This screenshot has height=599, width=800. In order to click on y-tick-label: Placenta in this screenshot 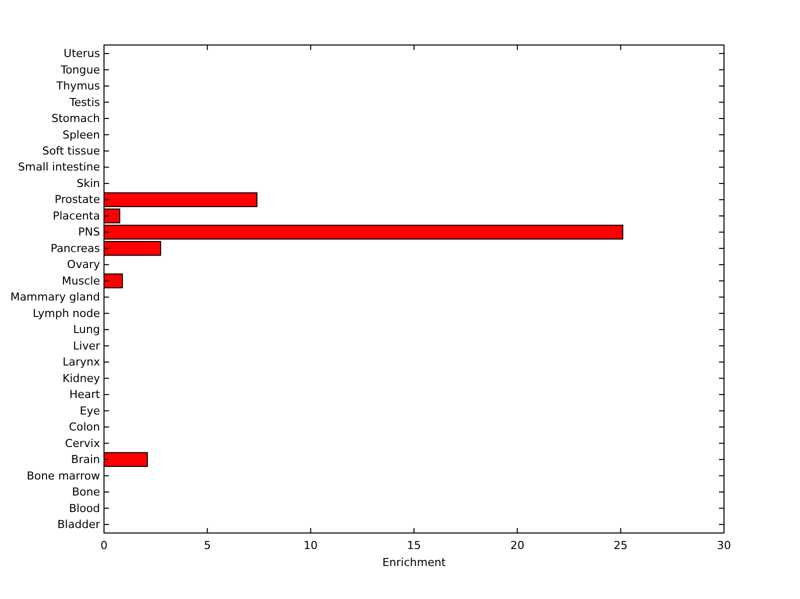, I will do `click(76, 215)`.